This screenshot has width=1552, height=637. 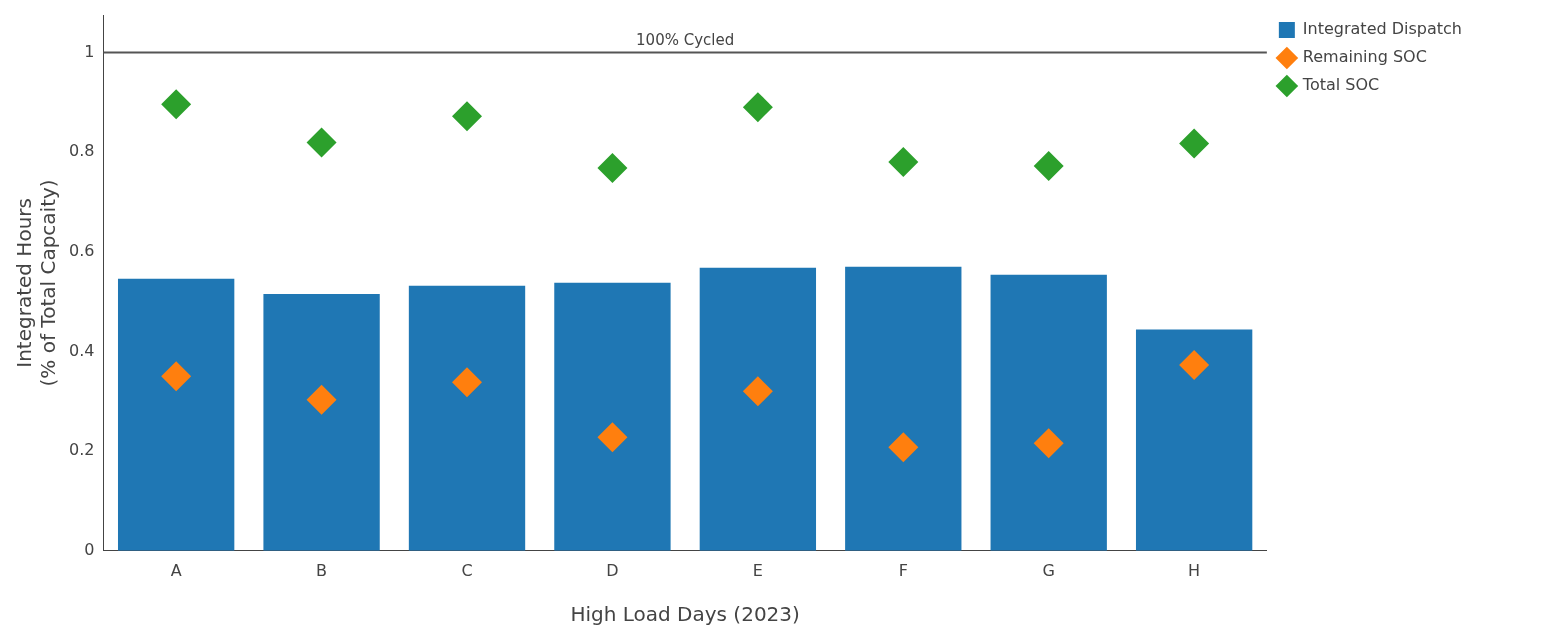 I want to click on y-tick-label: 0.8, so click(x=81, y=151).